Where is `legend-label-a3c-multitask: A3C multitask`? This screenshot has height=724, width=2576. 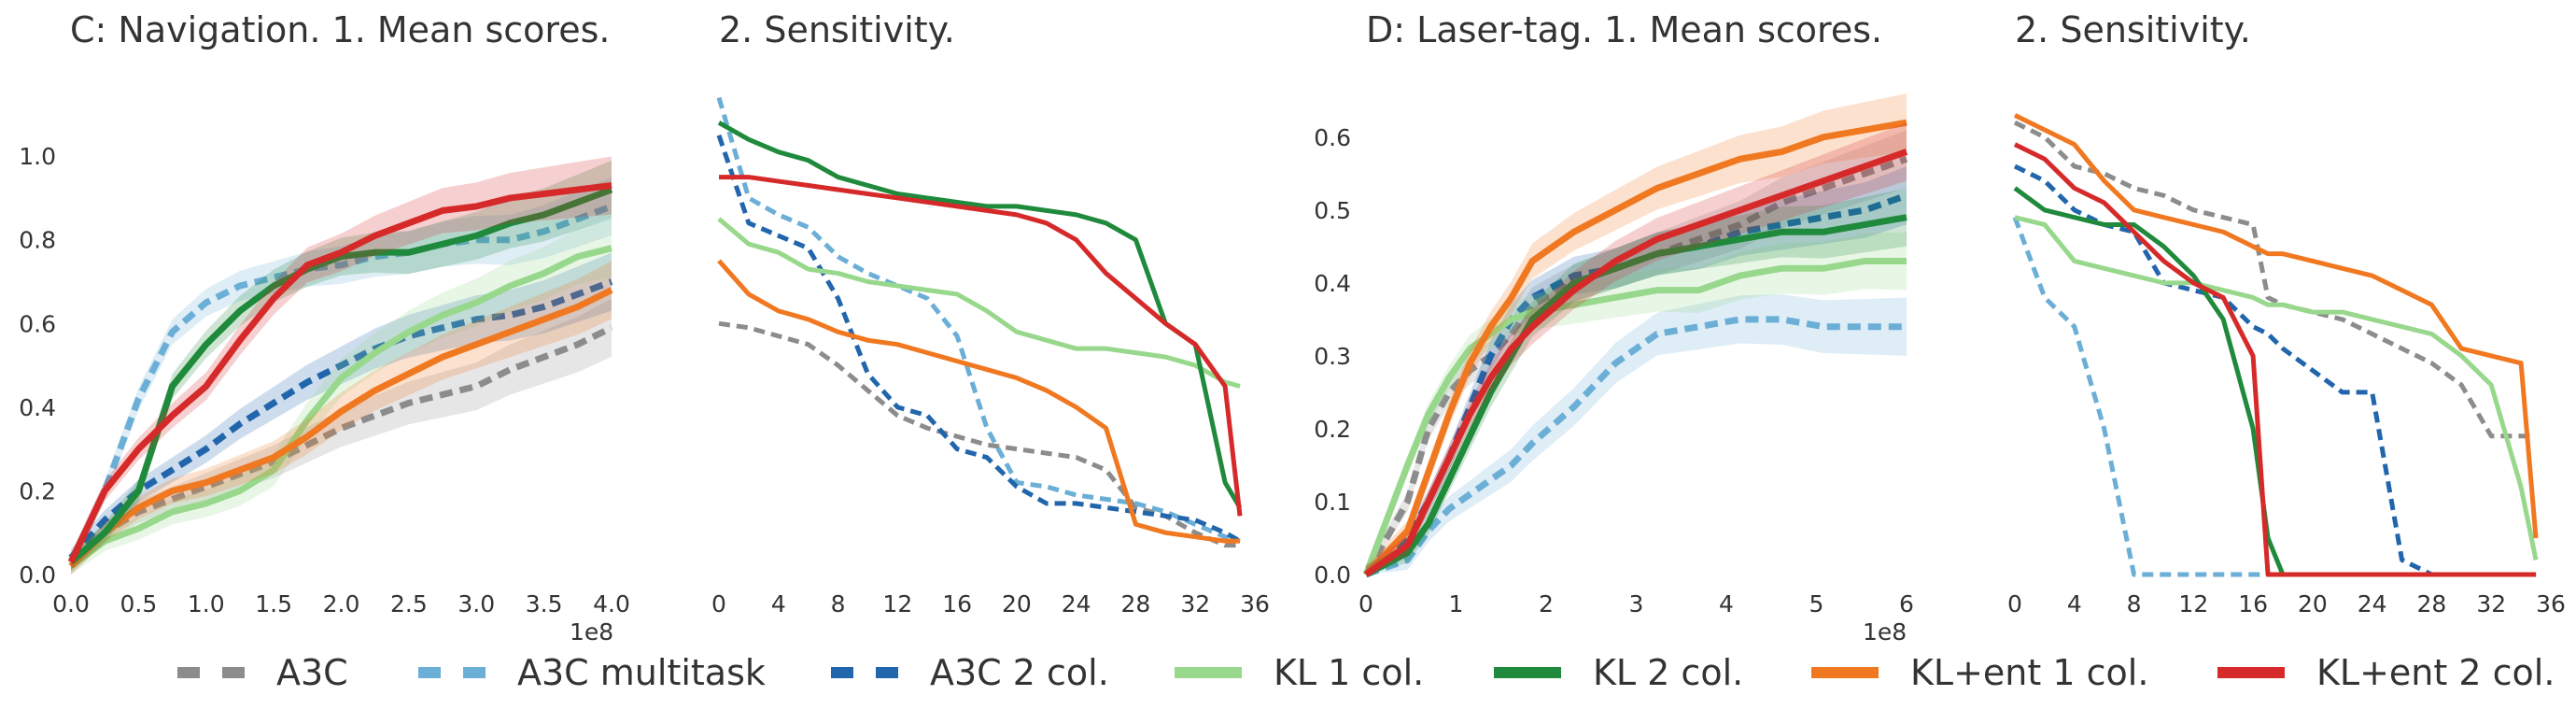 legend-label-a3c-multitask: A3C multitask is located at coordinates (642, 673).